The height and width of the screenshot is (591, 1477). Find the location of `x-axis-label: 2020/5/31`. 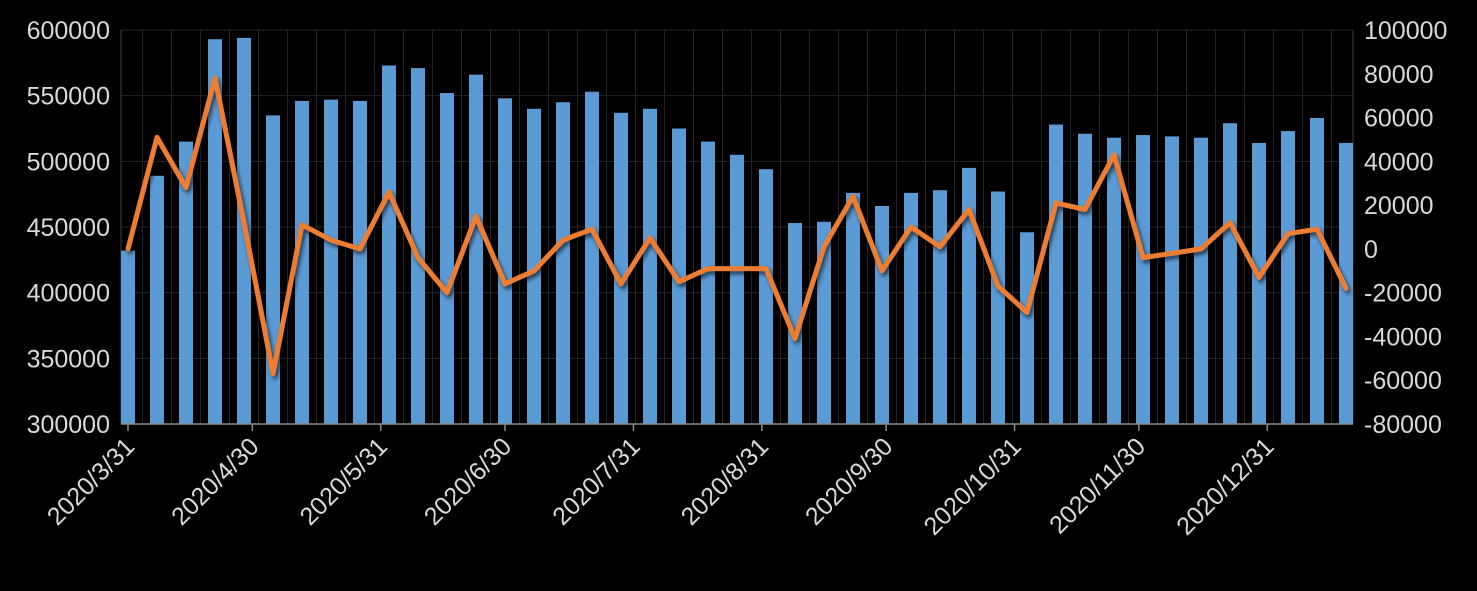

x-axis-label: 2020/5/31 is located at coordinates (344, 481).